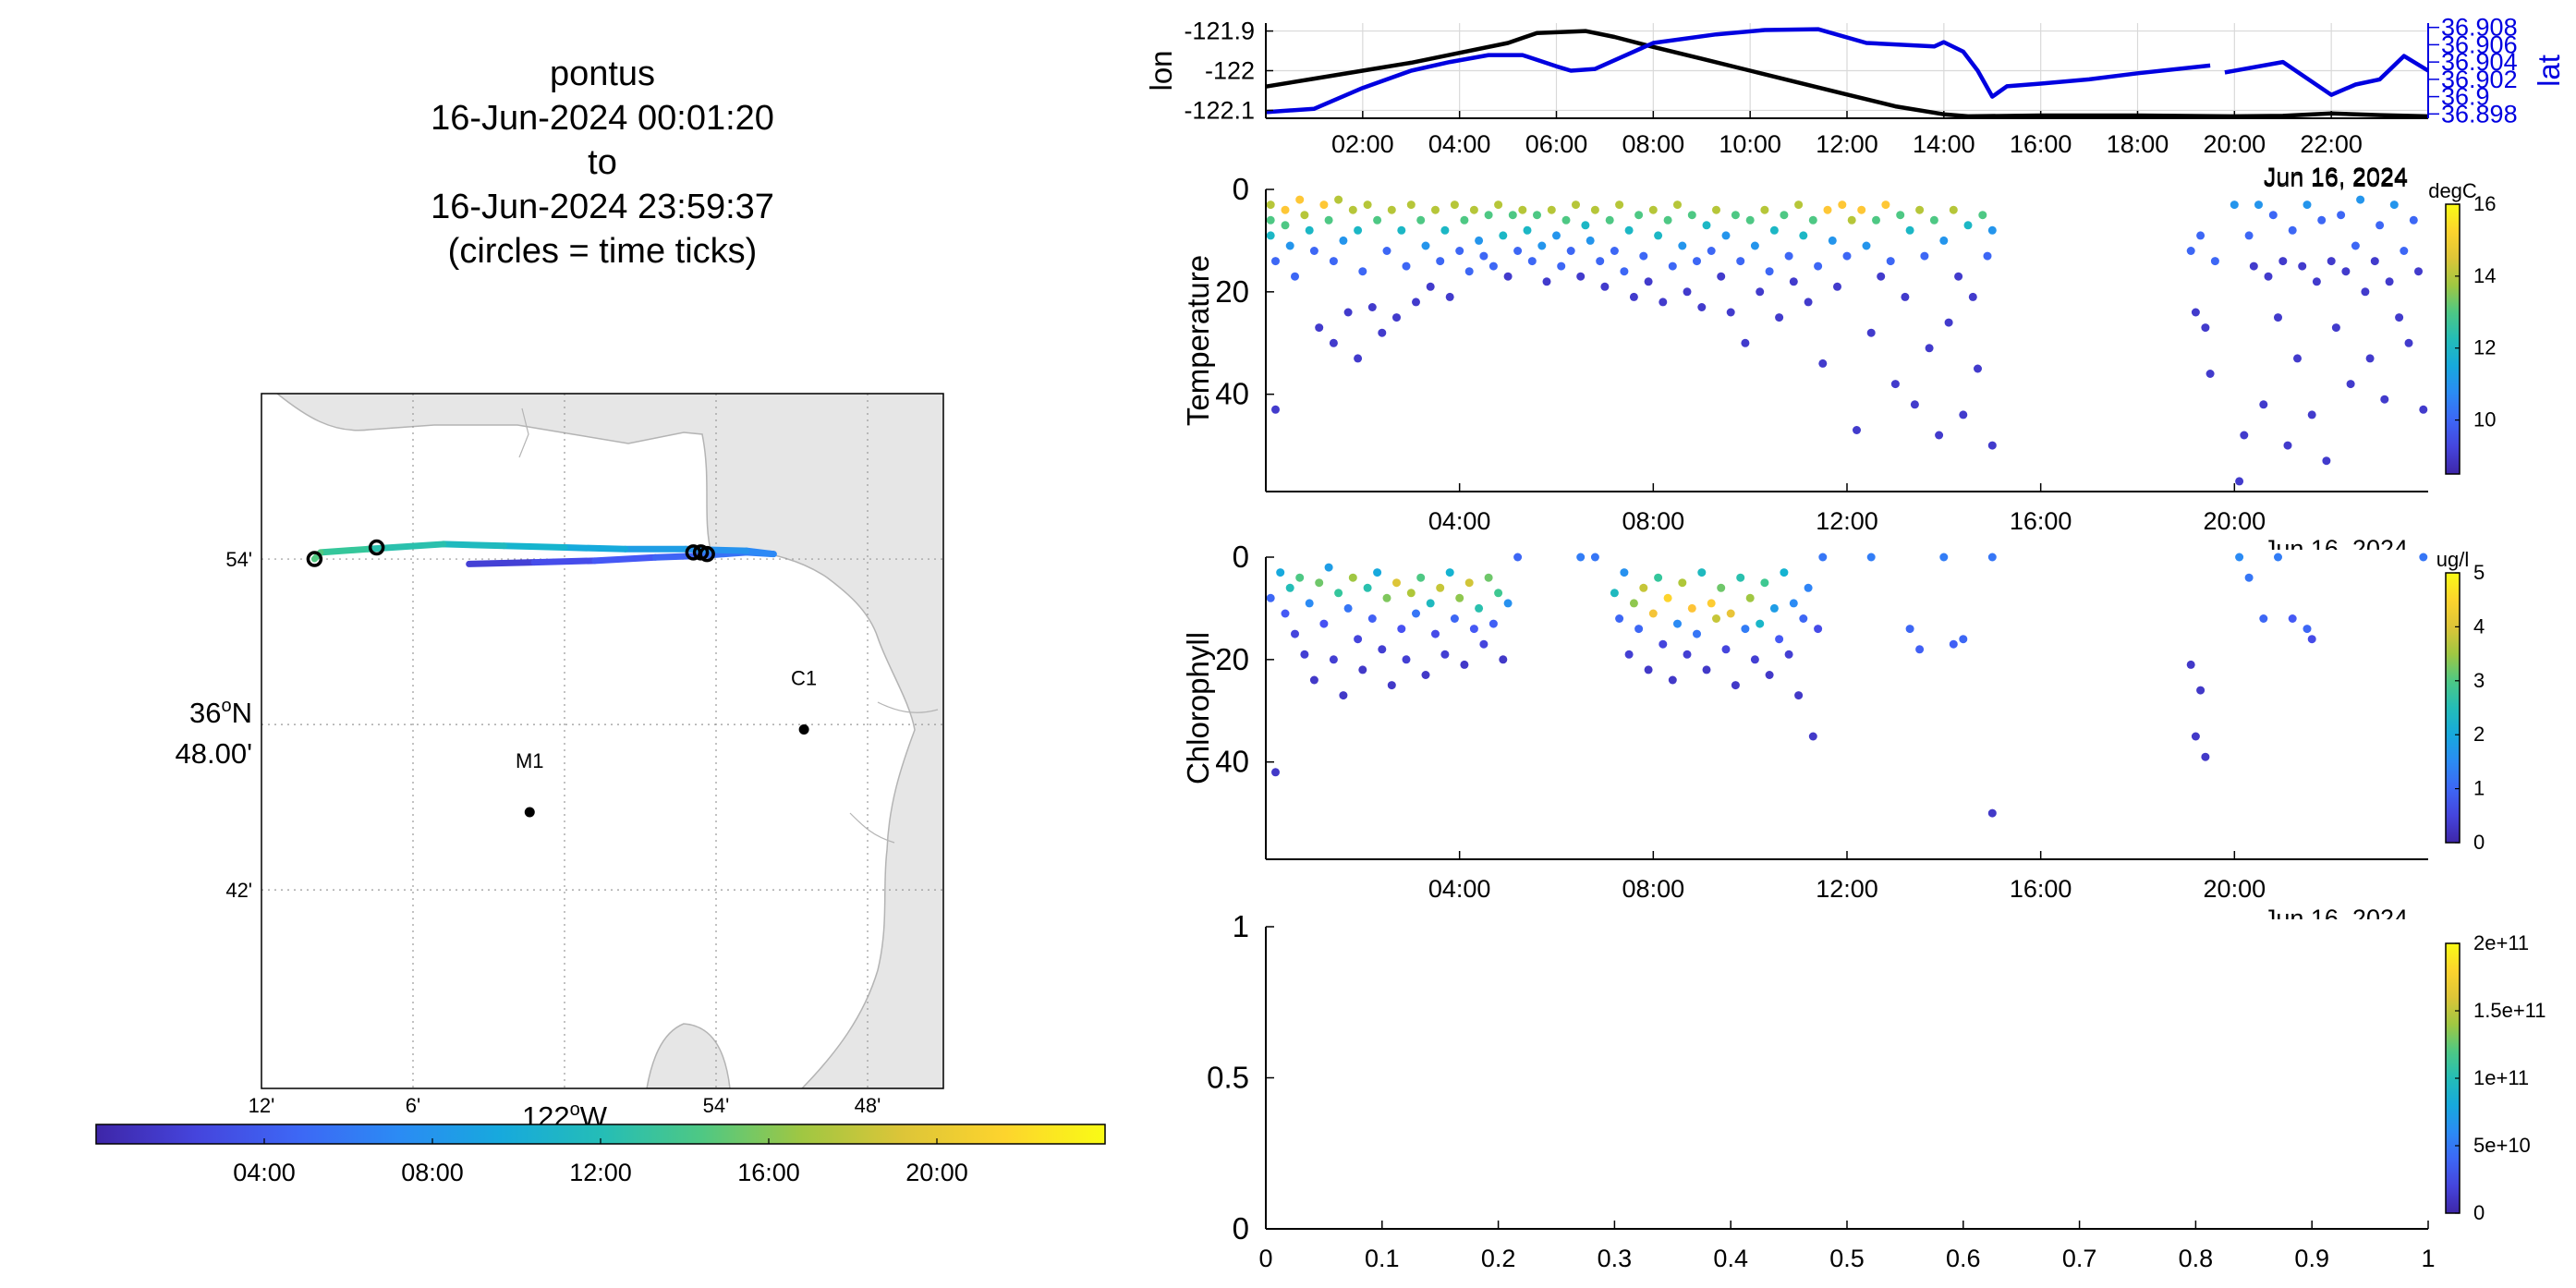 This screenshot has height=1288, width=2576. I want to click on y-tick-label-right: 36.898, so click(2479, 114).